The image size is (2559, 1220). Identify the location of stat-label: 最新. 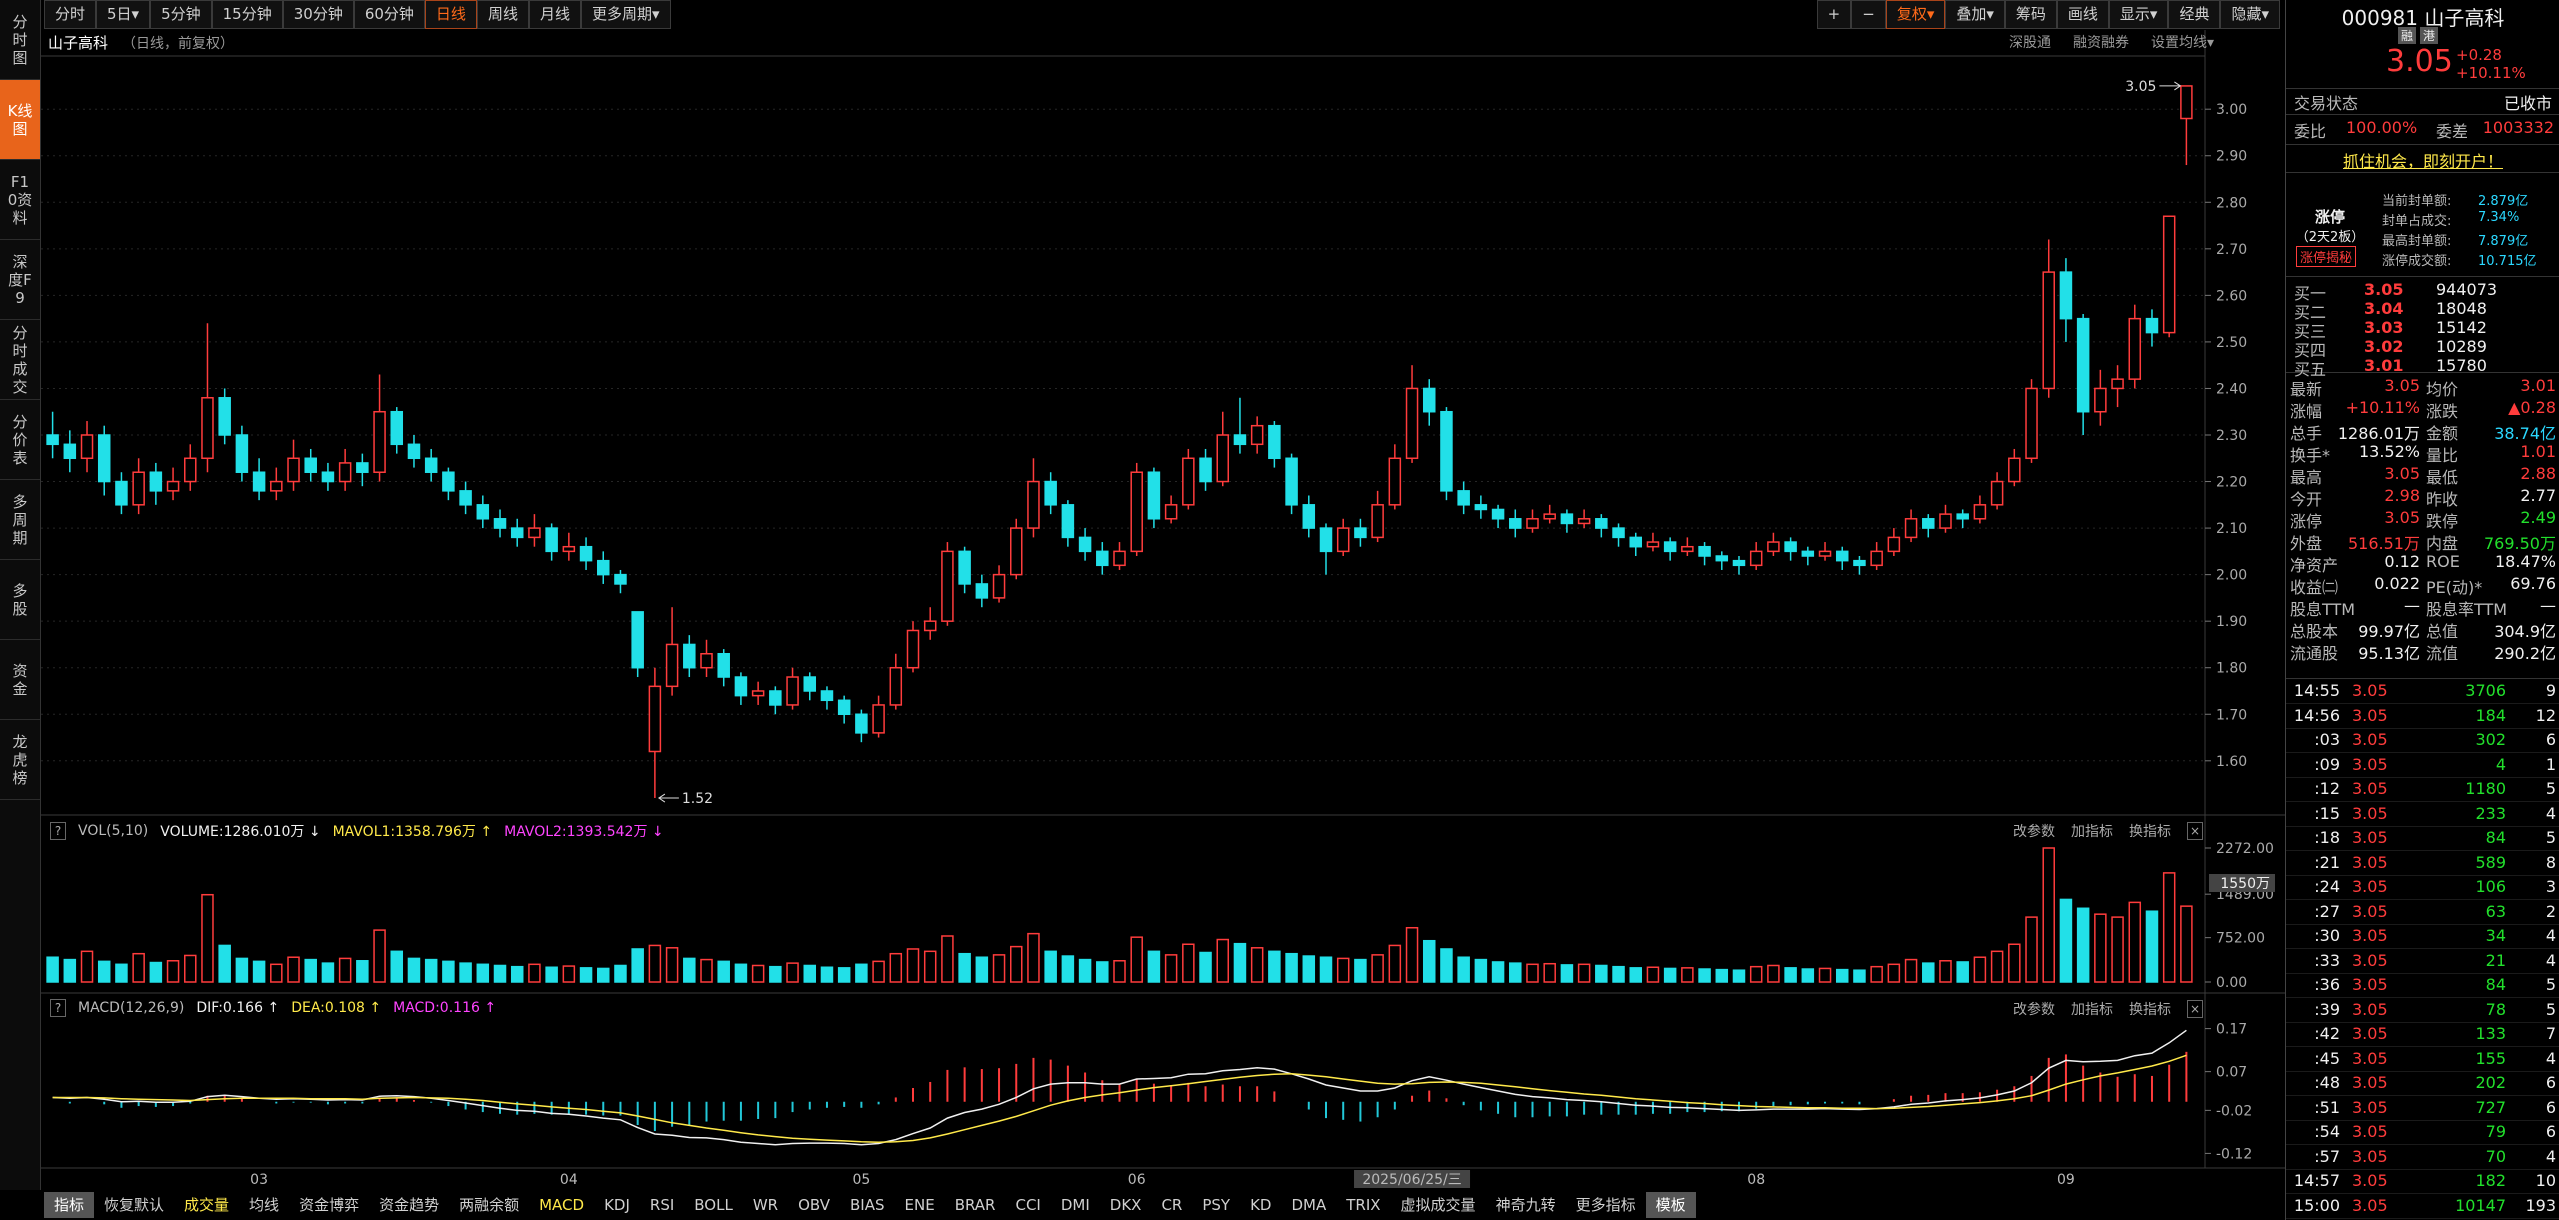
(2306, 389).